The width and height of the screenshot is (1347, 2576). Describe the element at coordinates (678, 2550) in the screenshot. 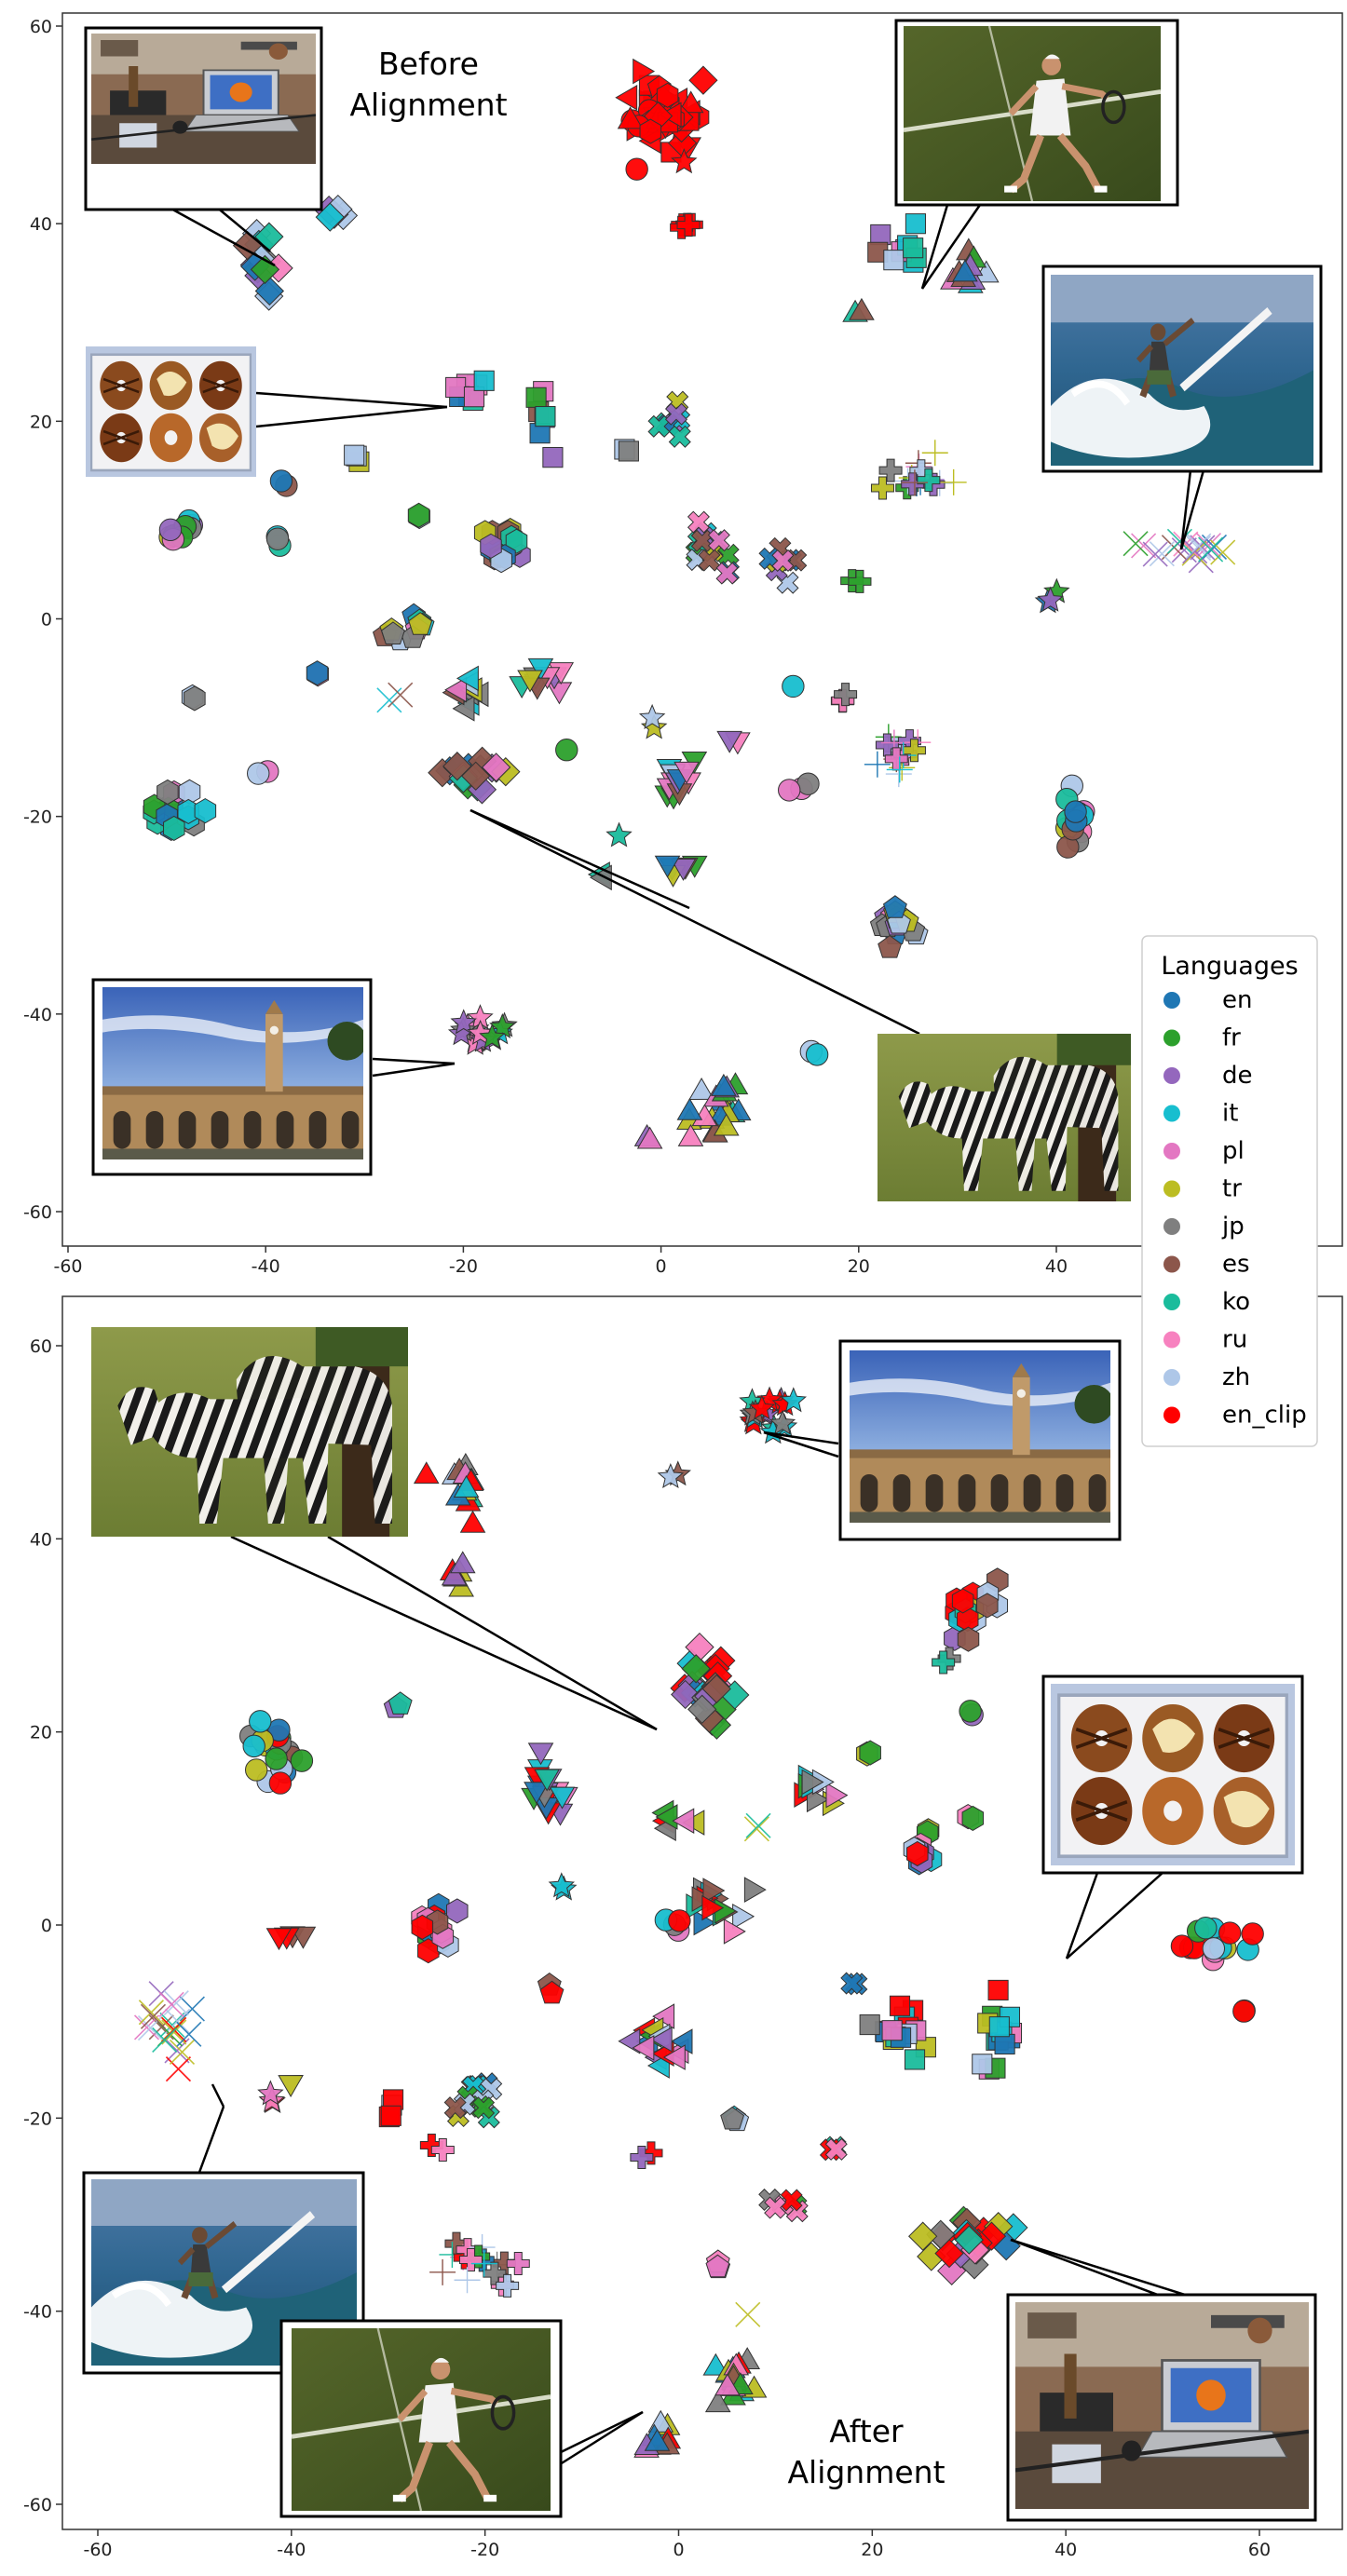

I see `x-tick-label: 0` at that location.